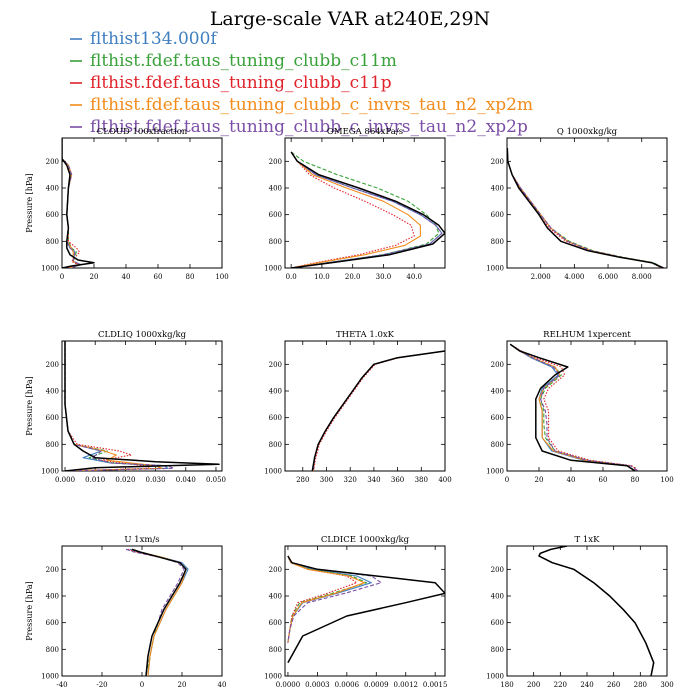 The width and height of the screenshot is (700, 700). What do you see at coordinates (65, 480) in the screenshot?
I see `x-tick-label: 0.000` at bounding box center [65, 480].